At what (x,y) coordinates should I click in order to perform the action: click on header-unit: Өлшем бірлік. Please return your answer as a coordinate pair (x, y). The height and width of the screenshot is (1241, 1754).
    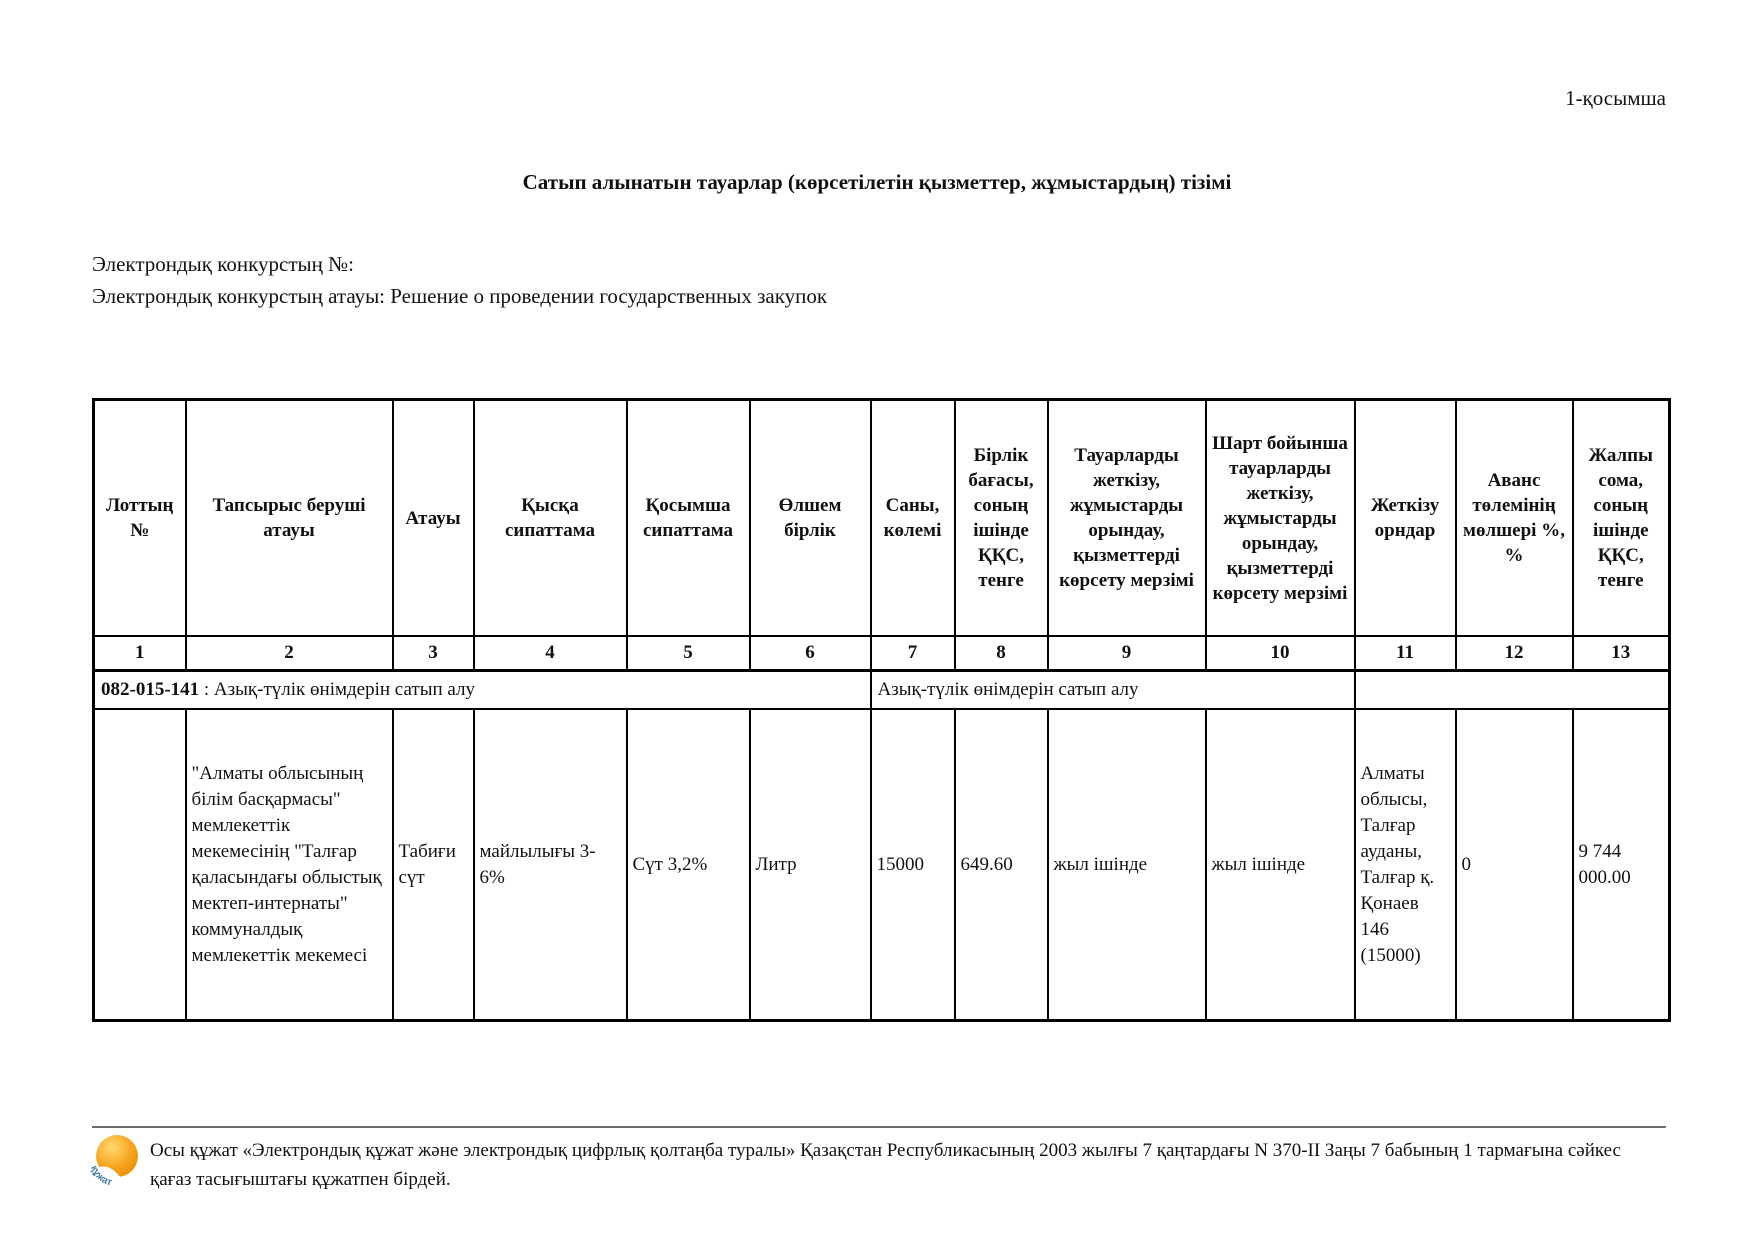
    Looking at the image, I should click on (810, 517).